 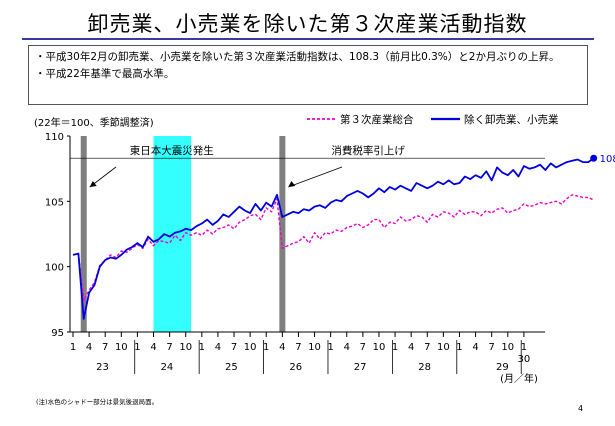 What do you see at coordinates (97, 402) in the screenshot?
I see `footnote: (注)水色のシャドー部分は景気後退局面。` at bounding box center [97, 402].